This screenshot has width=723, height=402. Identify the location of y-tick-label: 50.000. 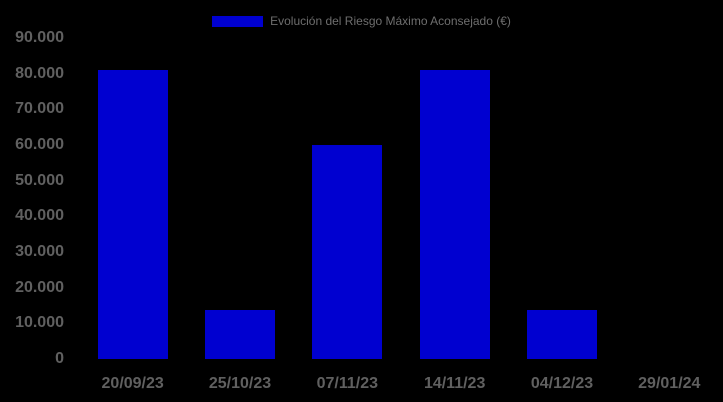
(39, 180).